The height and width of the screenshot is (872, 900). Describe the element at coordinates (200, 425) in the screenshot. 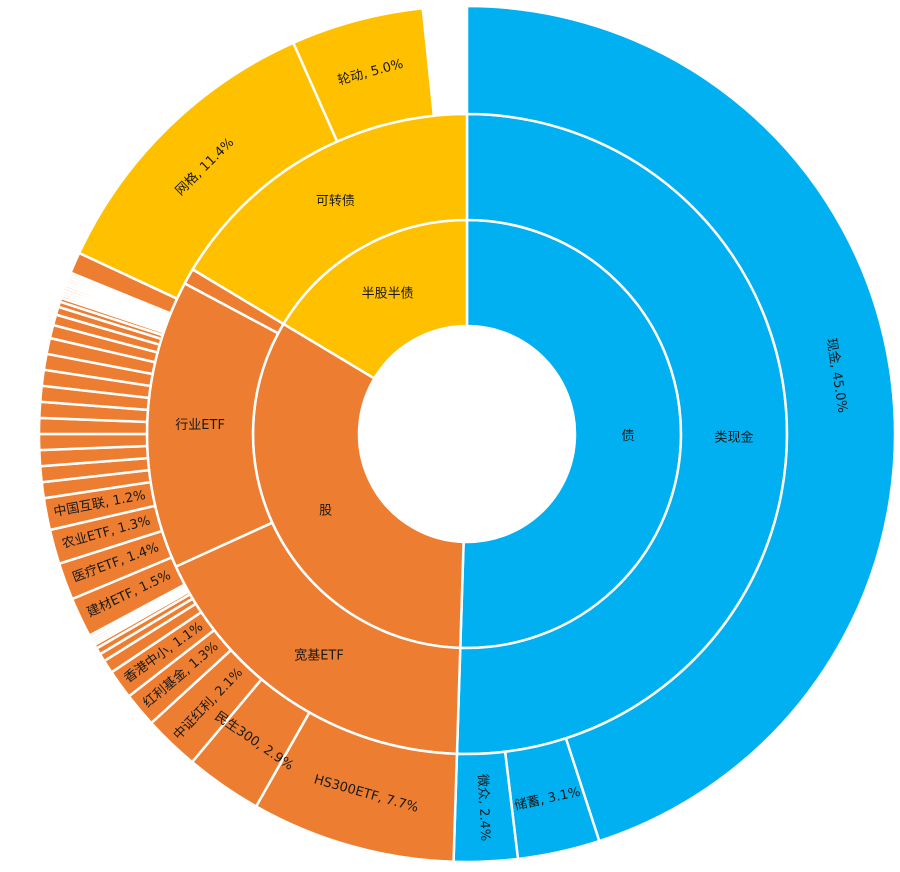

I see `middle-segment-label: 行业ETF` at that location.